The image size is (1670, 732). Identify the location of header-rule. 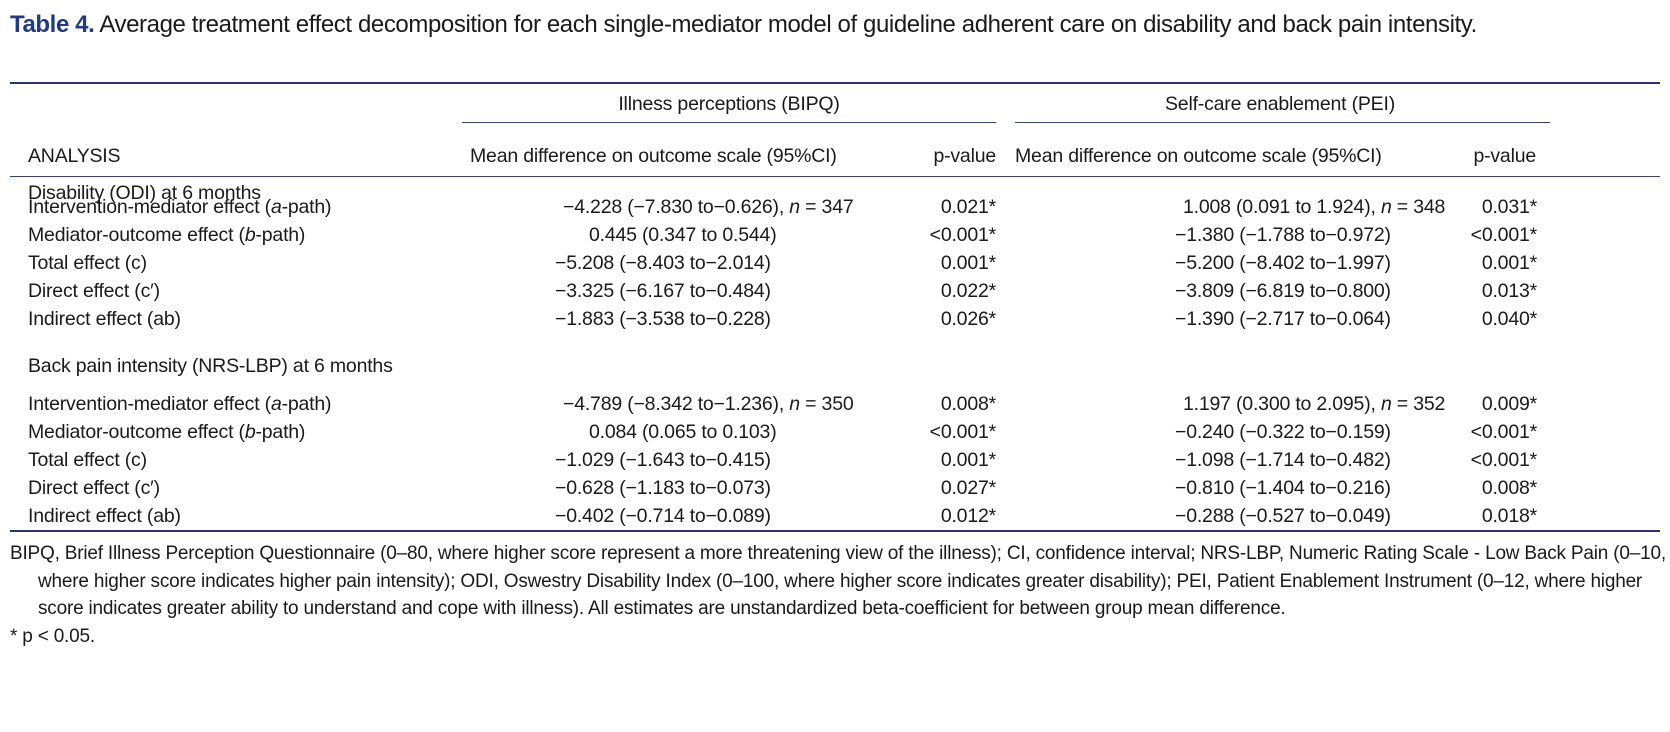
(835, 176).